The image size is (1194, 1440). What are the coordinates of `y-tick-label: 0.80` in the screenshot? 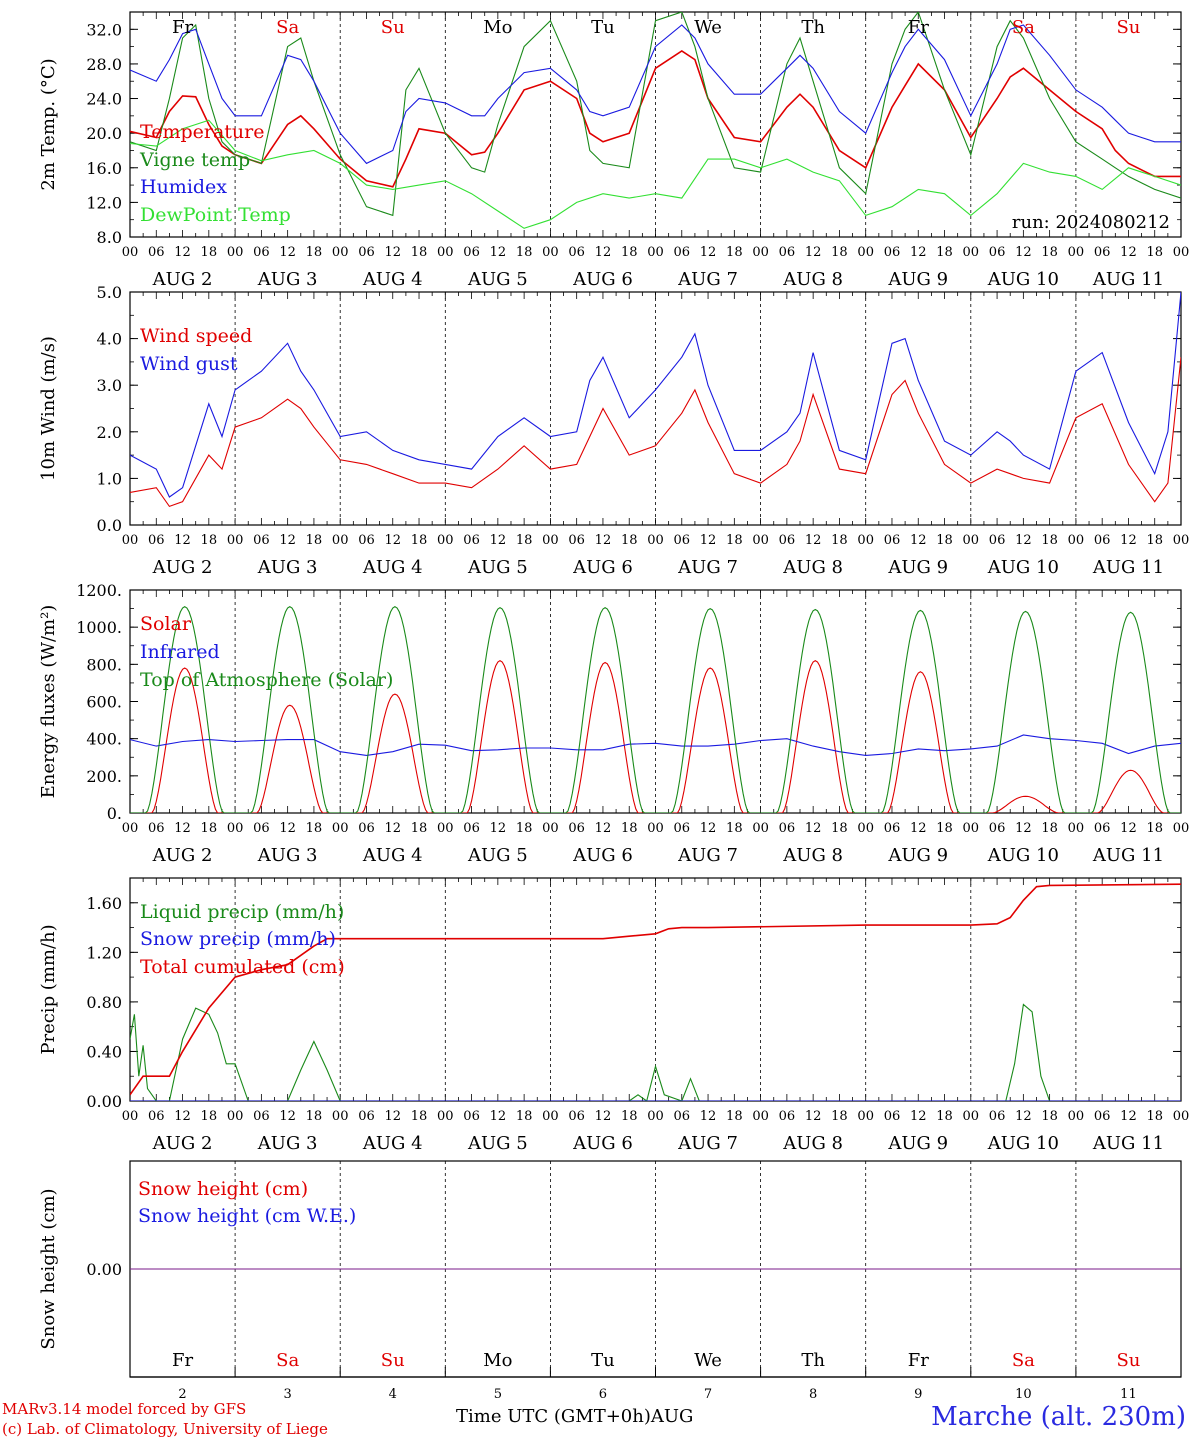 It's located at (104, 1002).